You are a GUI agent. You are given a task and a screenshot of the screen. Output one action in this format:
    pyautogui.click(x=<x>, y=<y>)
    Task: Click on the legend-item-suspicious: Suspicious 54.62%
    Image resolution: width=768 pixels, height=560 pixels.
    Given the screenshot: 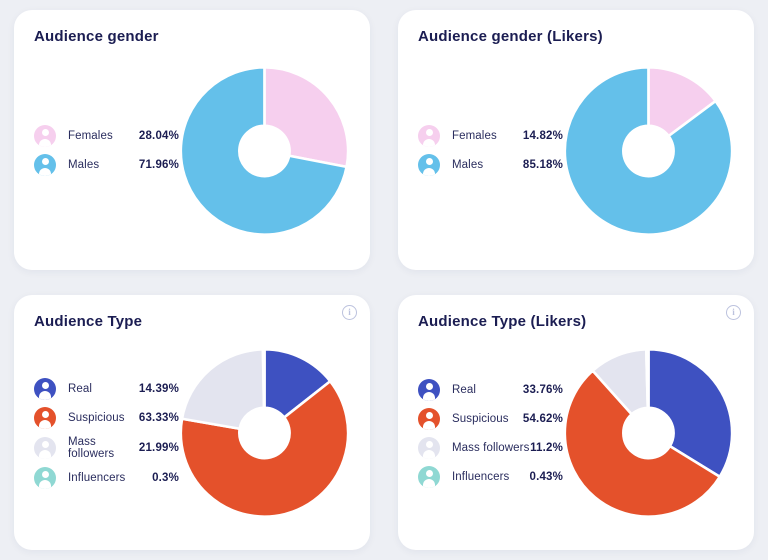 What is the action you would take?
    pyautogui.click(x=491, y=418)
    